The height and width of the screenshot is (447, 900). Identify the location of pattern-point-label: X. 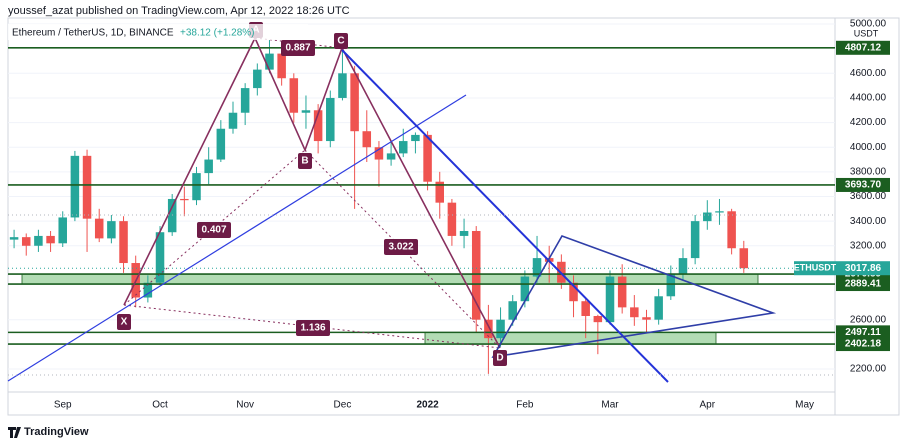
(124, 322).